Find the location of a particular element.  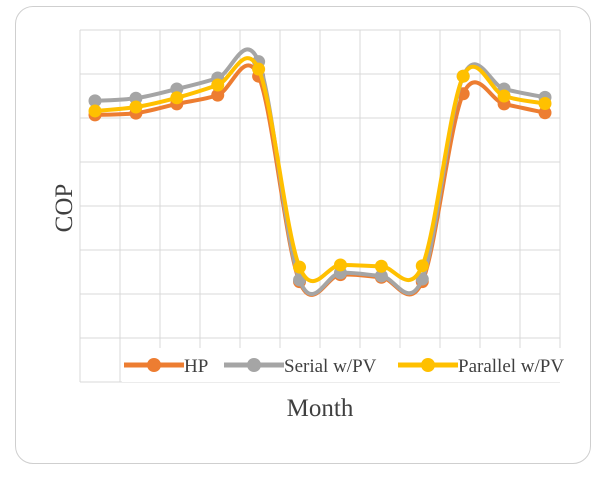

legend: HP Serial w/PV Parallel w/PV is located at coordinates (352, 365).